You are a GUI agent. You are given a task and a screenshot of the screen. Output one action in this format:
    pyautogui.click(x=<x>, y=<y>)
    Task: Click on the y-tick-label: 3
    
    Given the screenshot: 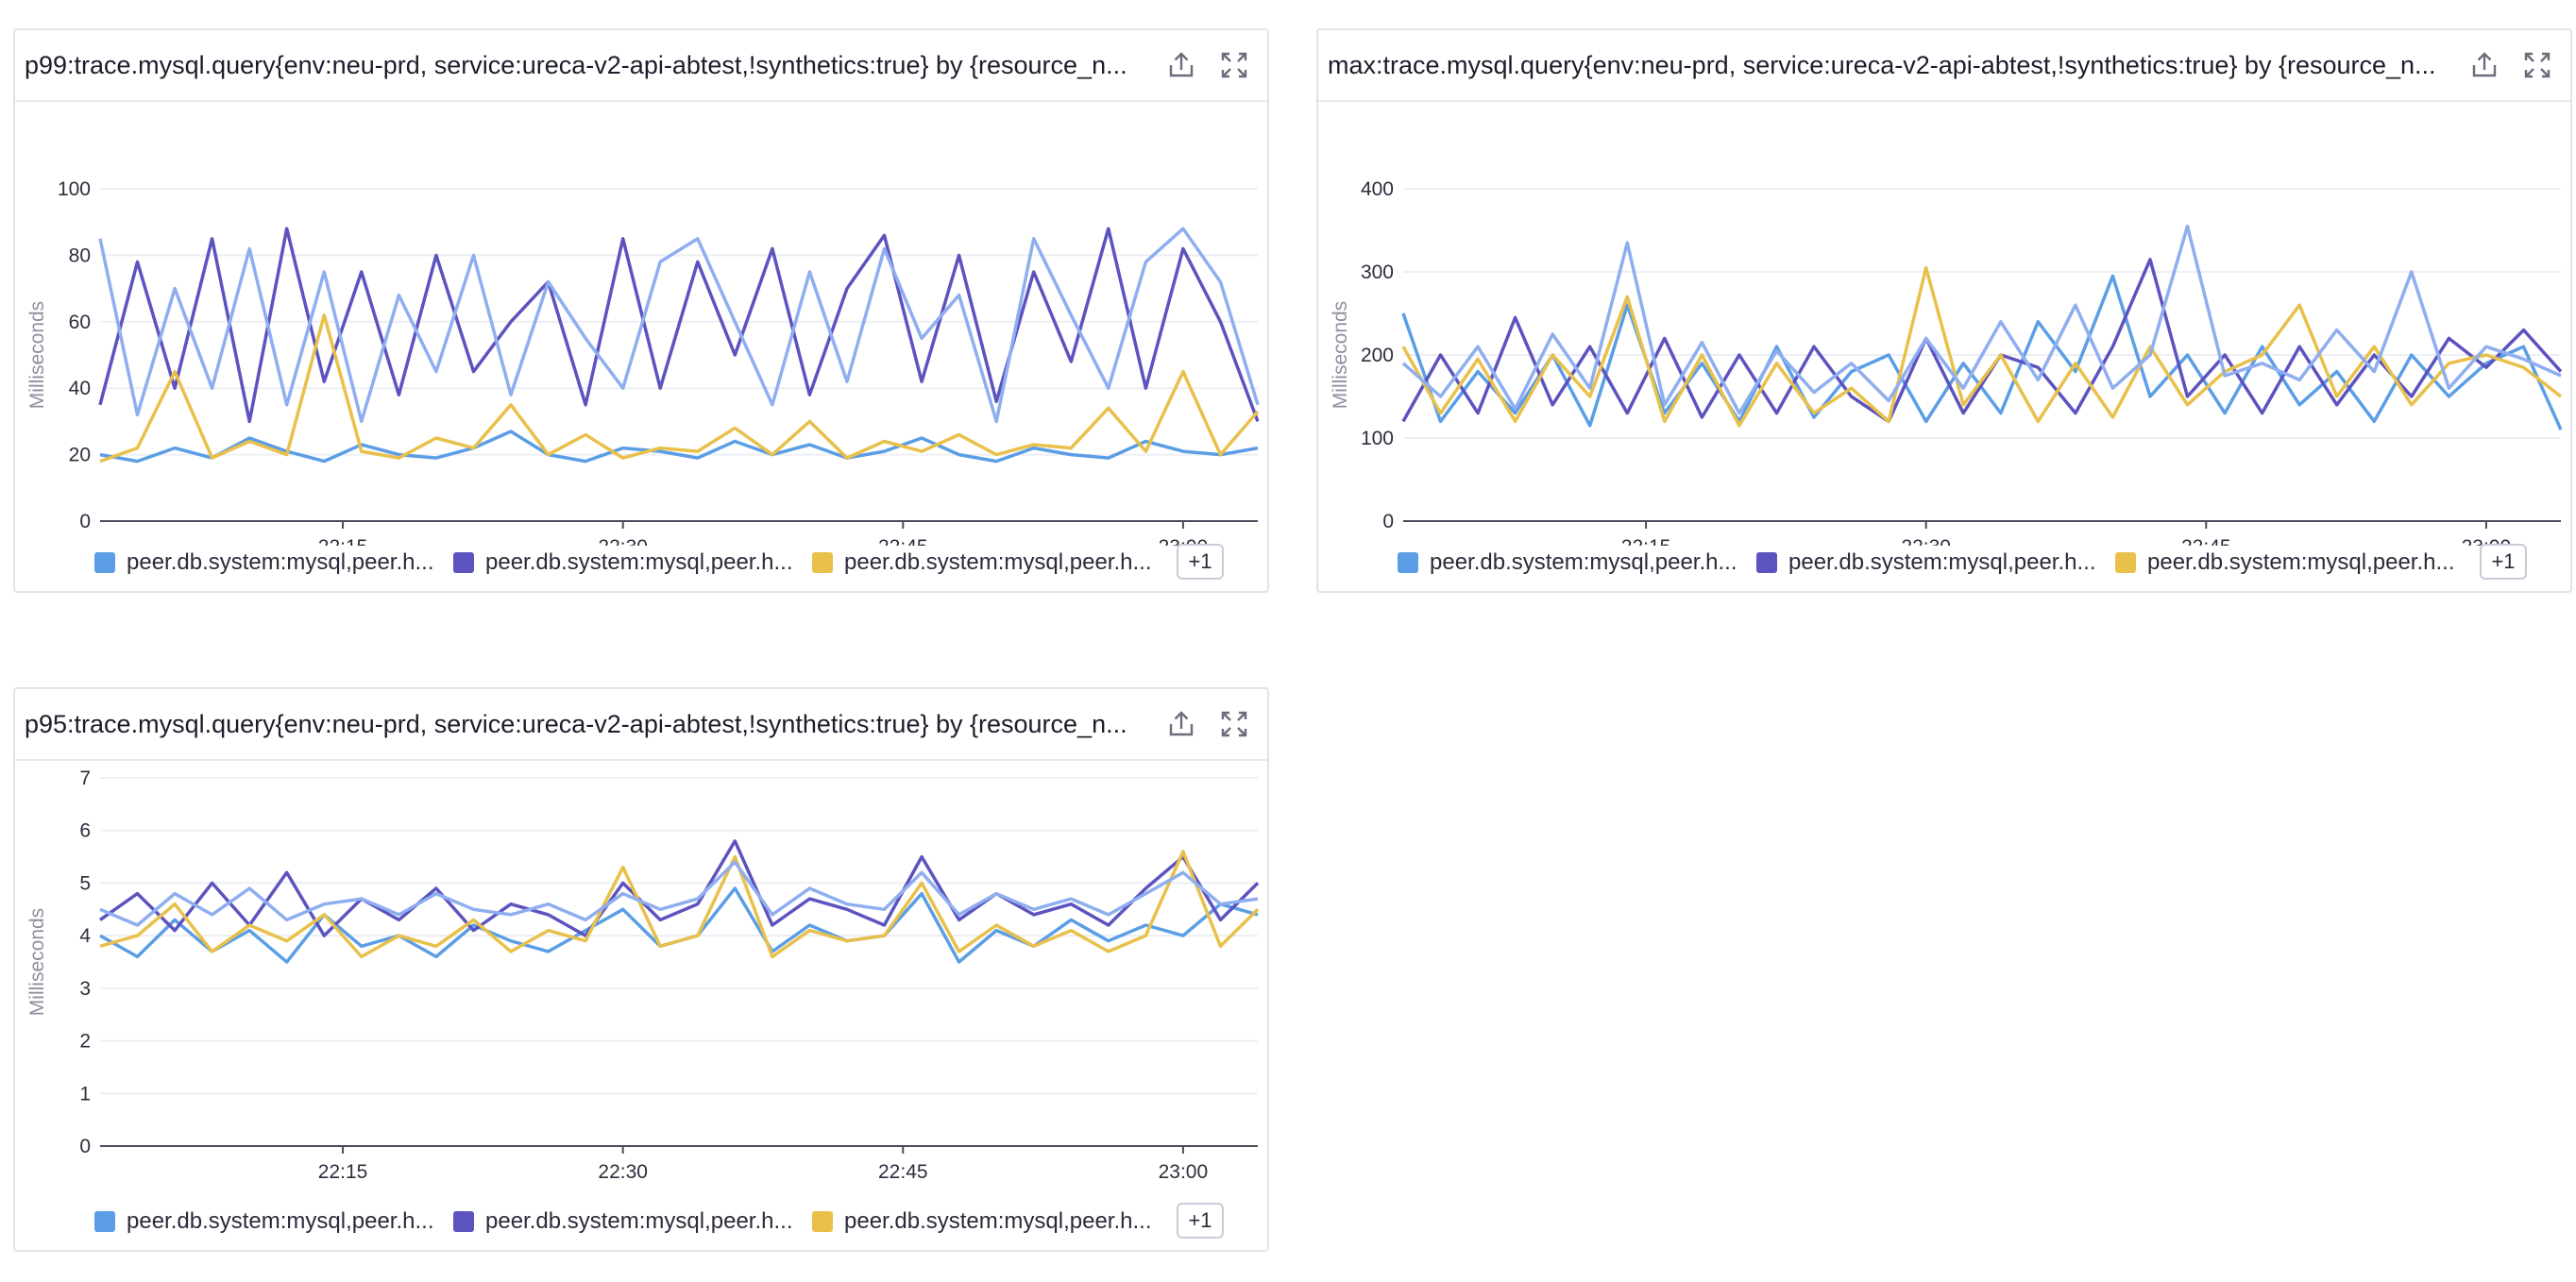 What is the action you would take?
    pyautogui.click(x=85, y=989)
    